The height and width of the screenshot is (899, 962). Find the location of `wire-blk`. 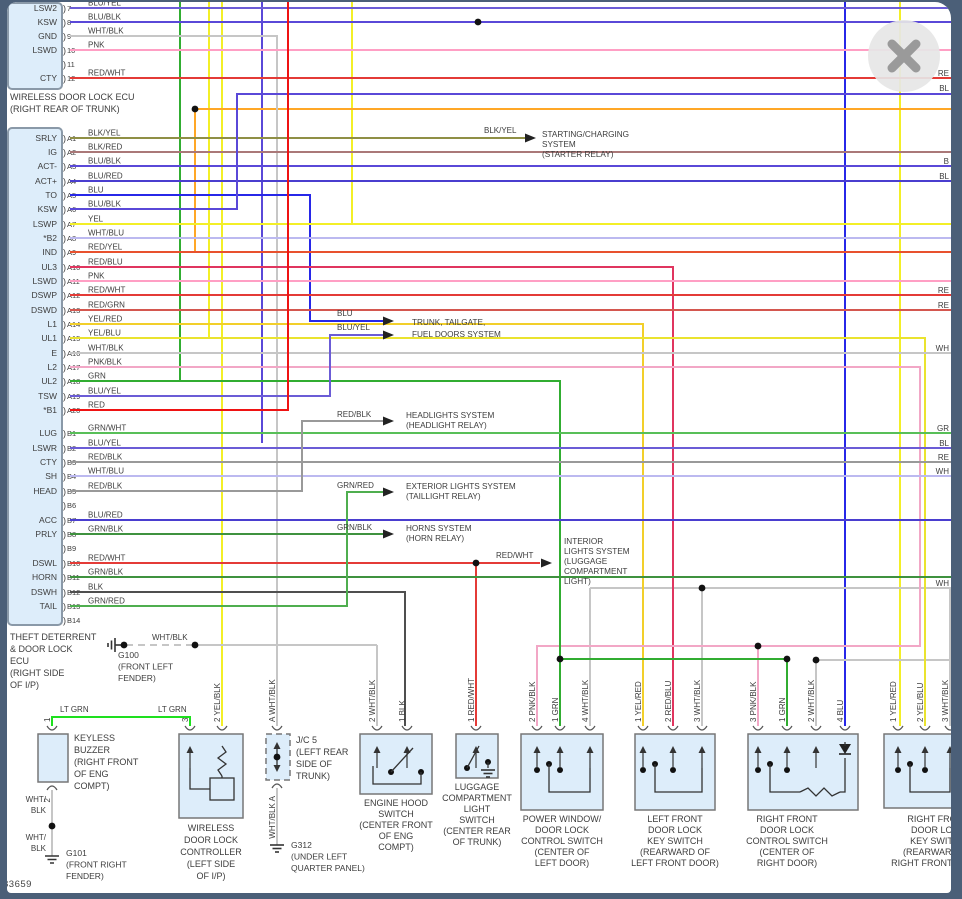

wire-blk is located at coordinates (238, 658).